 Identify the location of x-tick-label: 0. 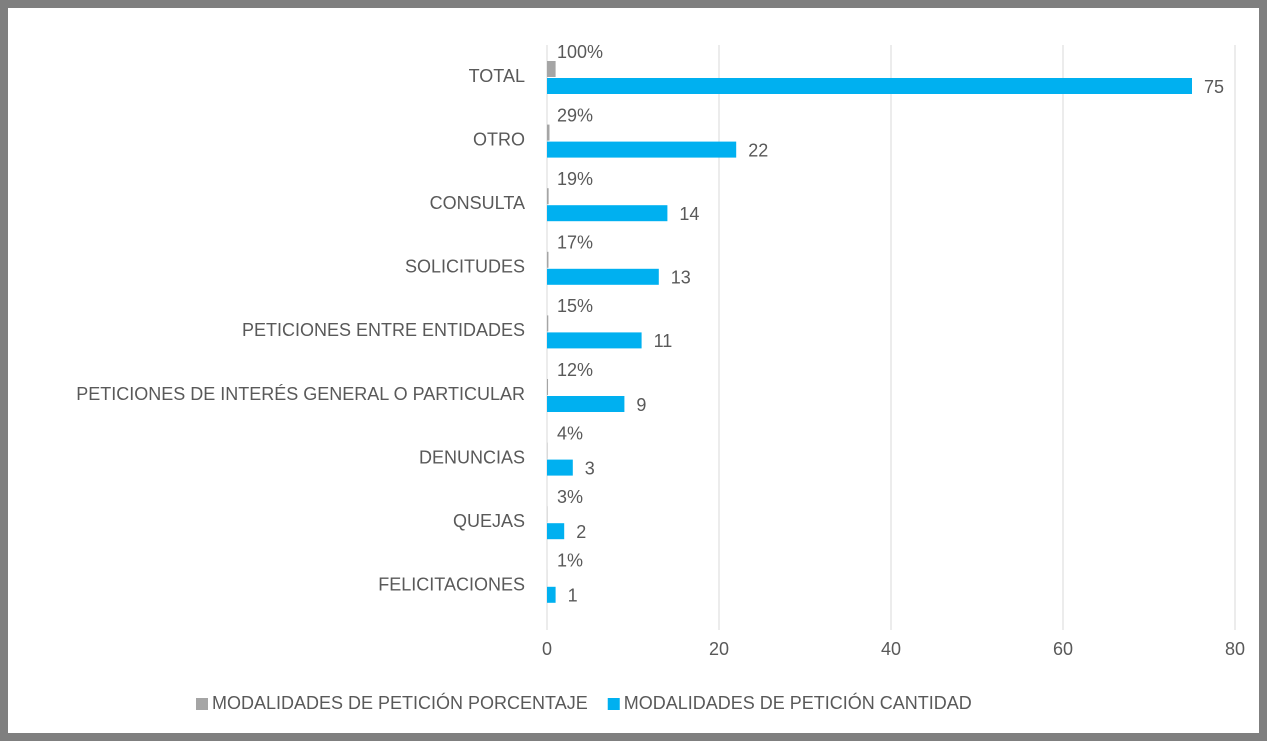
(547, 649).